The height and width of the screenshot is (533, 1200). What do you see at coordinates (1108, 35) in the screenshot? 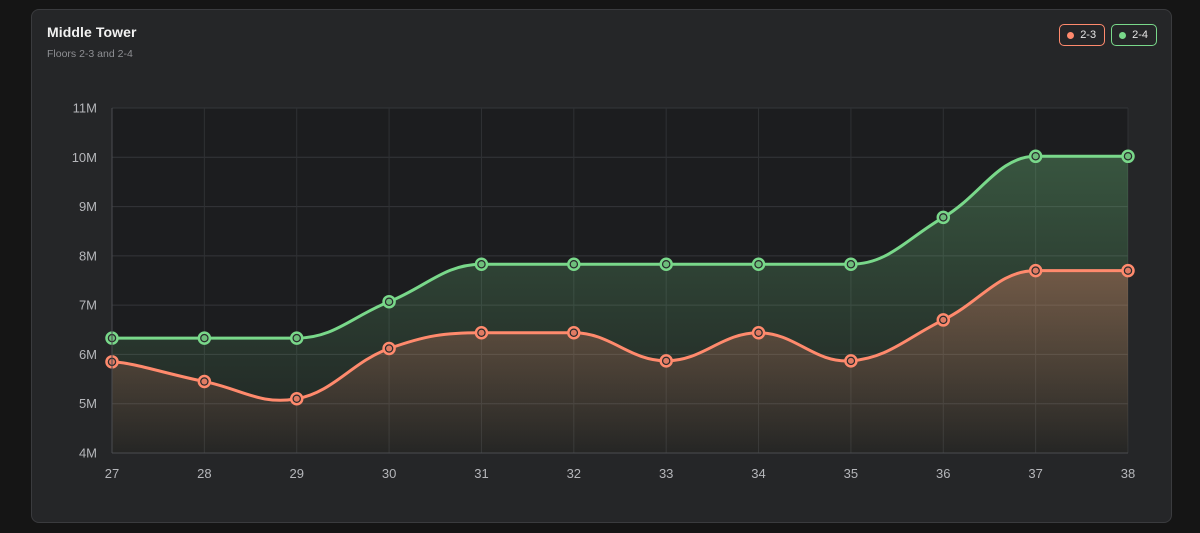
I see `legend: 2-3 2-4` at bounding box center [1108, 35].